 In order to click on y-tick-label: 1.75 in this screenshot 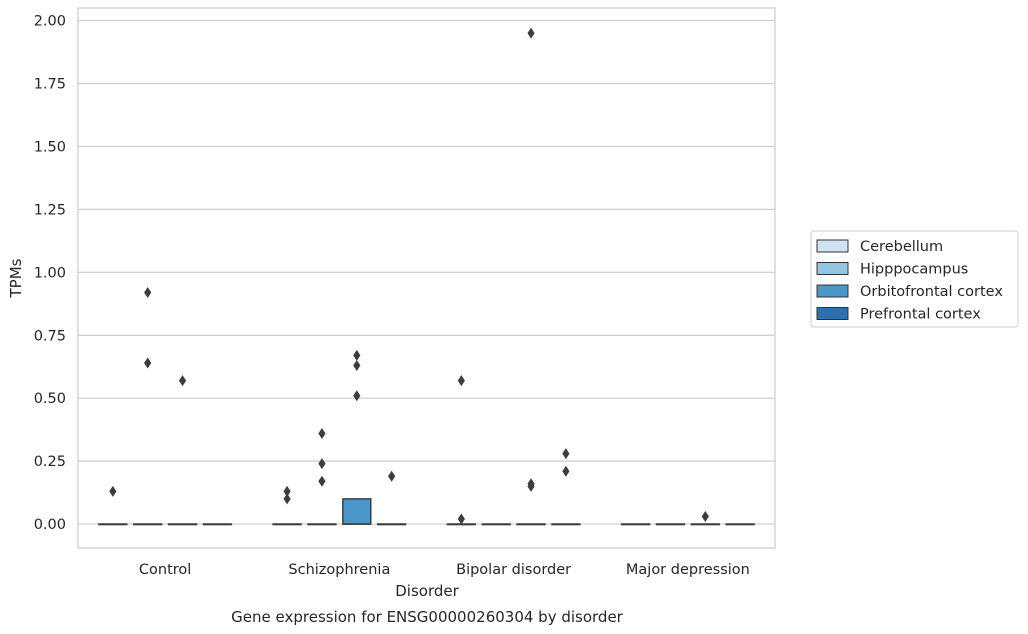, I will do `click(50, 85)`.